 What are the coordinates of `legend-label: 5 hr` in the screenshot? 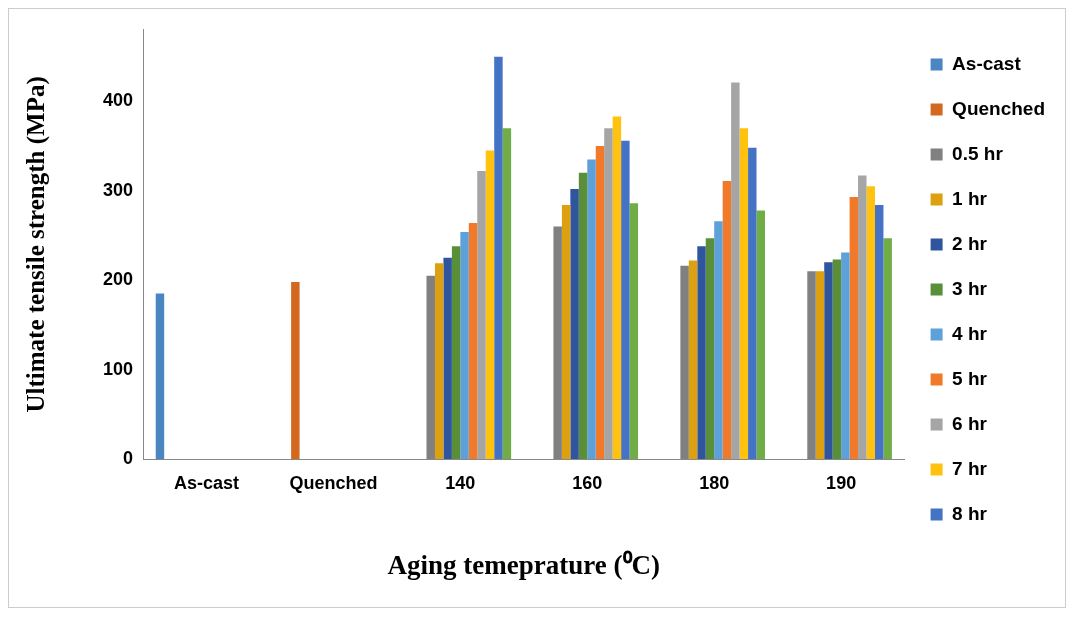 It's located at (970, 378).